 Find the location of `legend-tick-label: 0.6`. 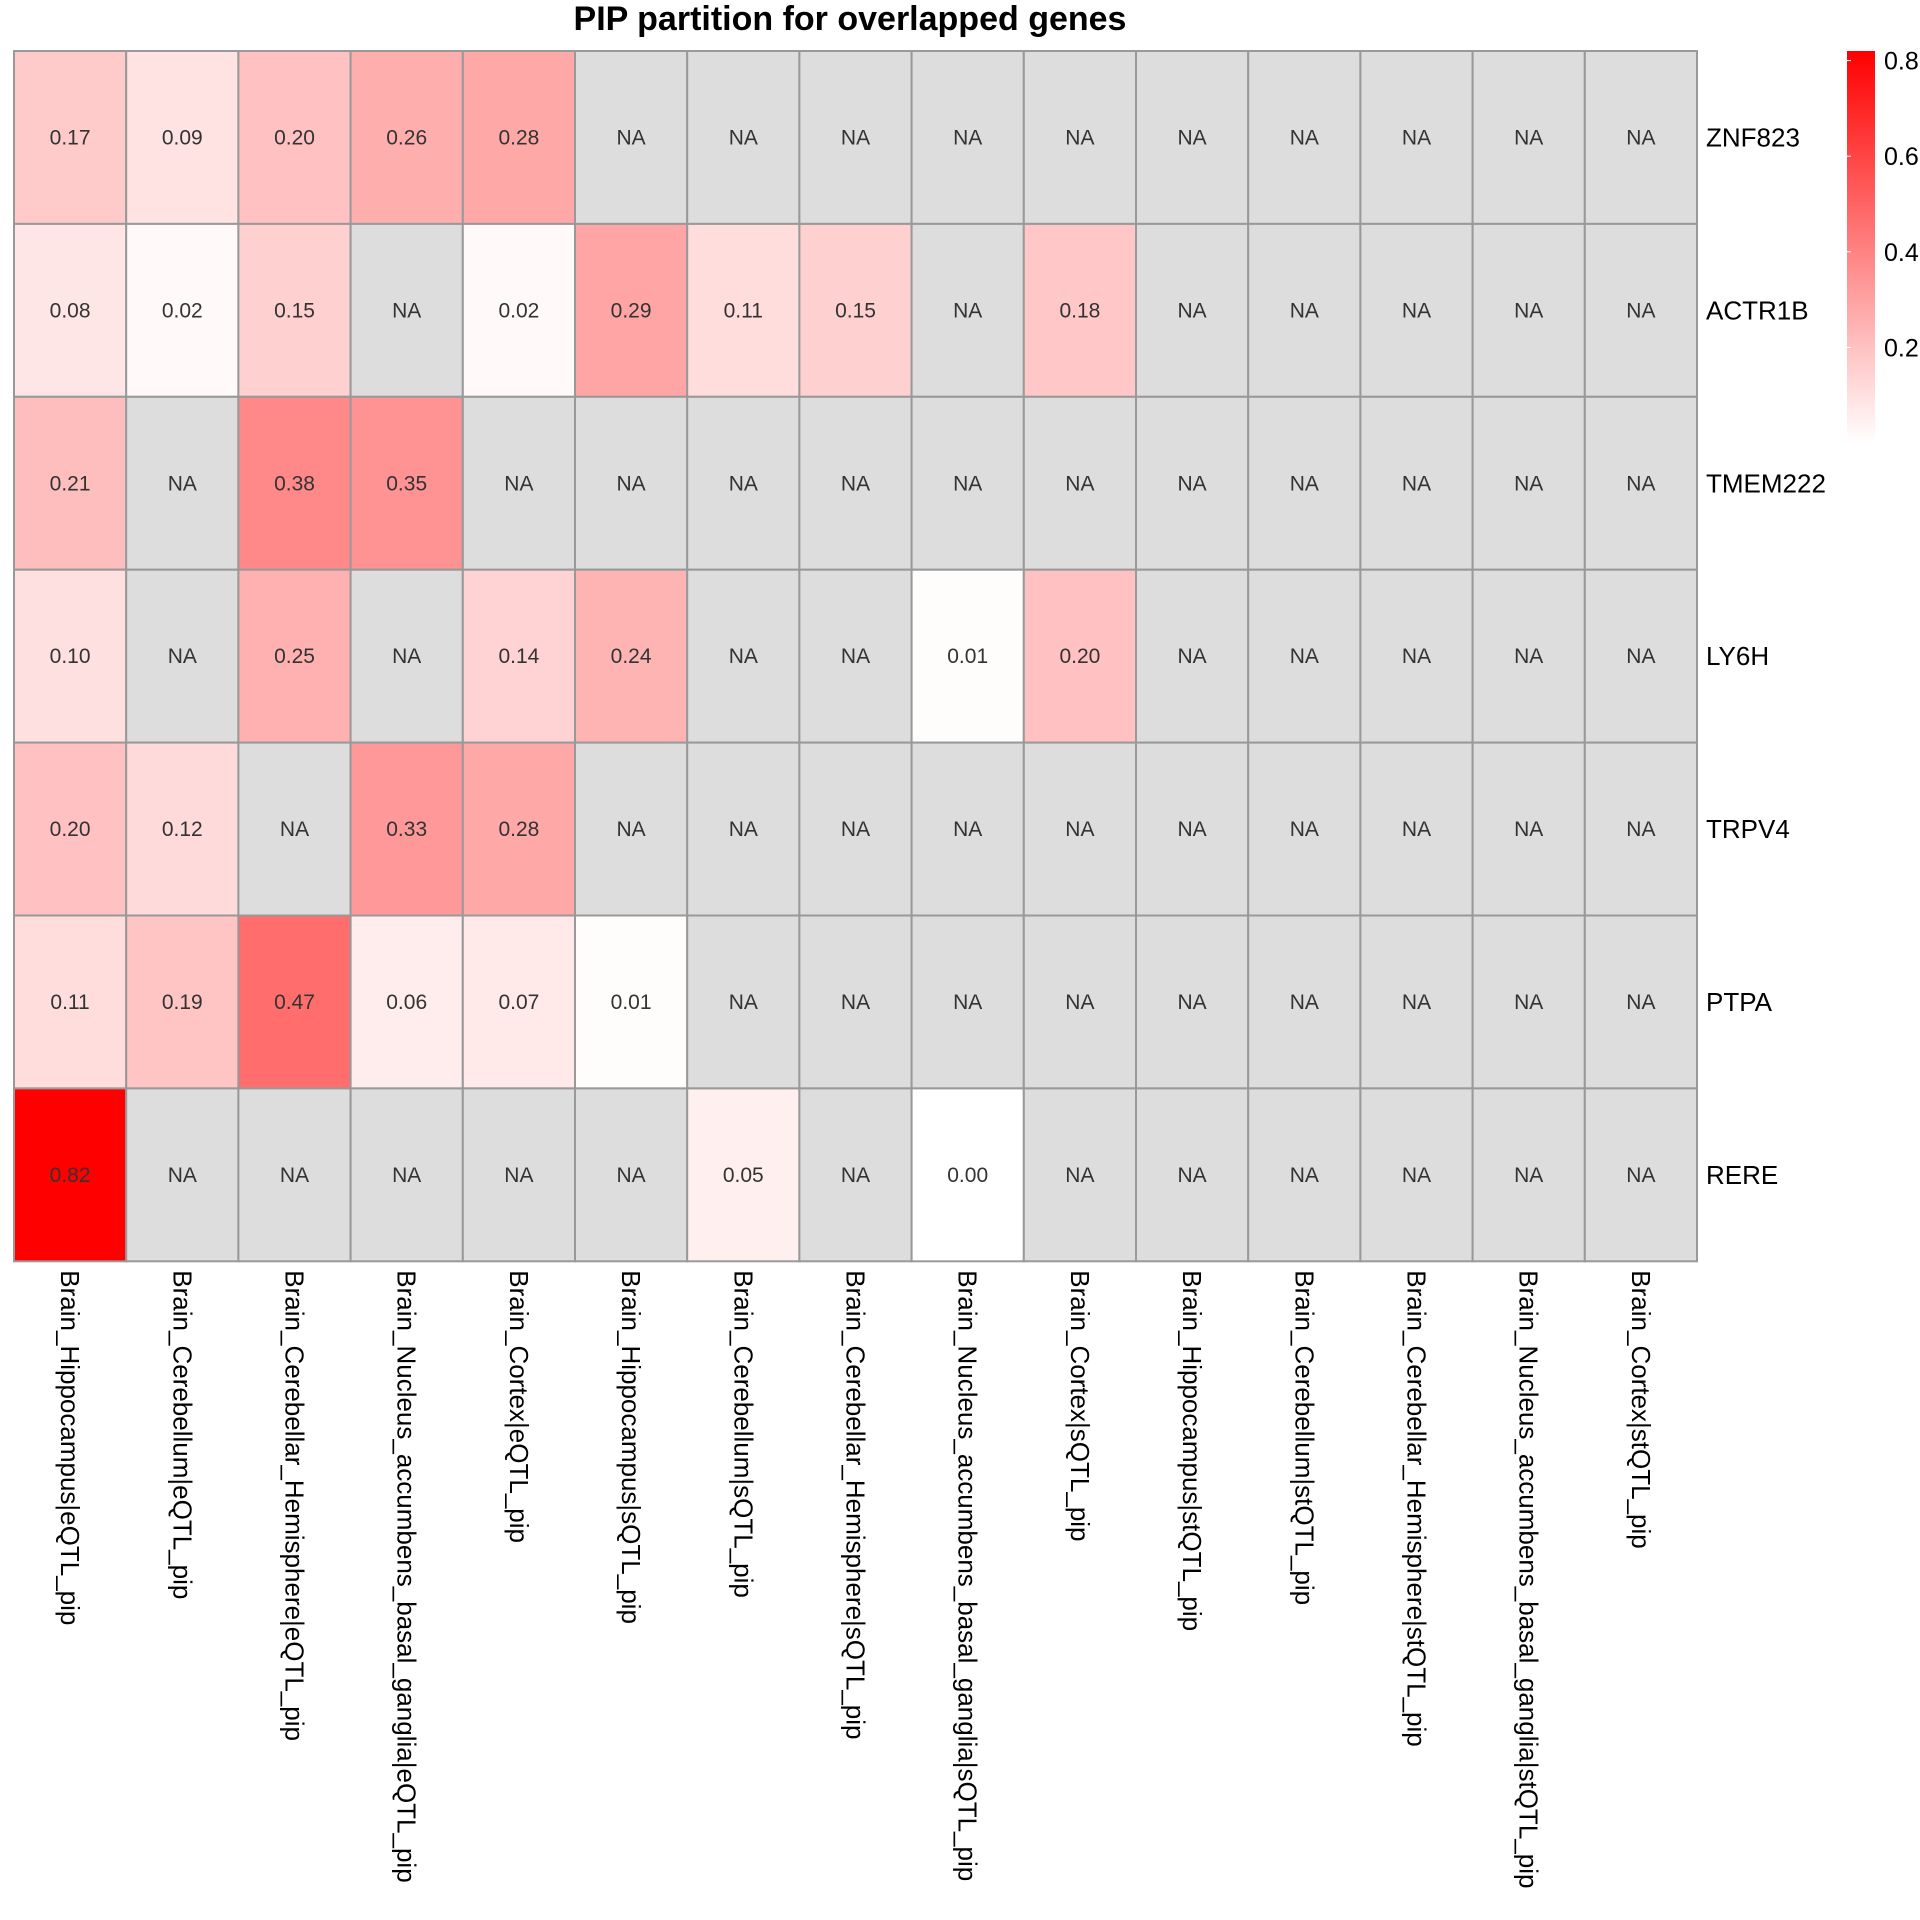

legend-tick-label: 0.6 is located at coordinates (1901, 157).